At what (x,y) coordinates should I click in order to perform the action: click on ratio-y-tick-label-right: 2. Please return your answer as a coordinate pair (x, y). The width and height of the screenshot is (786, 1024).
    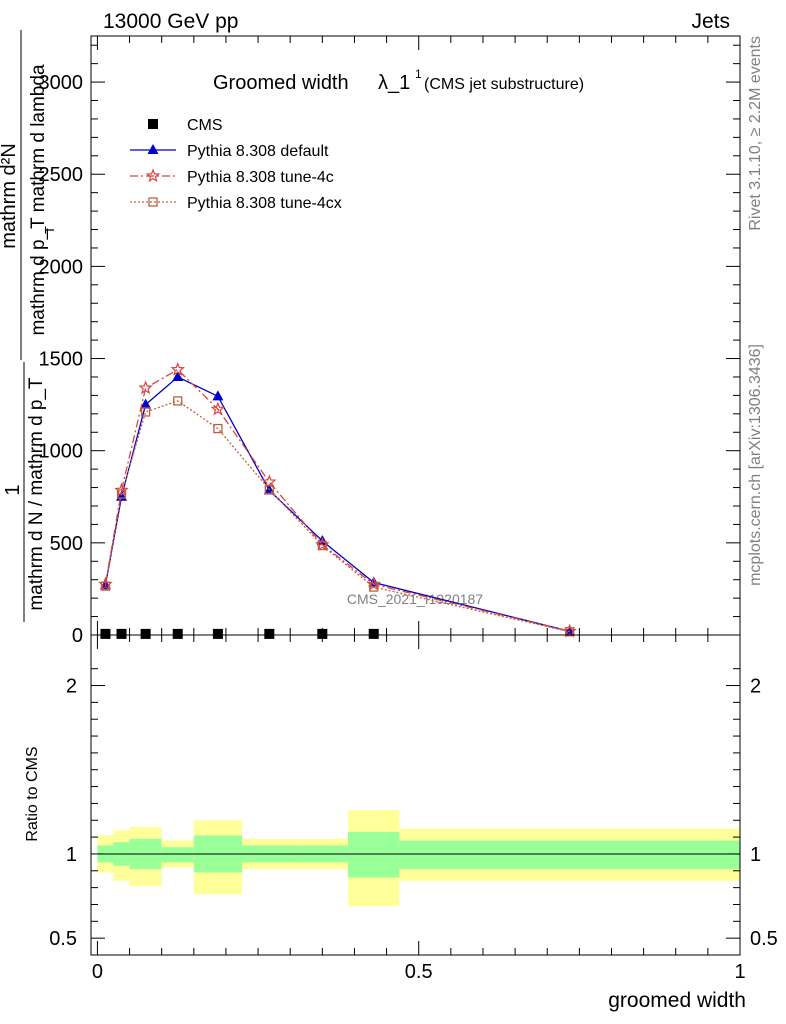
    Looking at the image, I should click on (755, 687).